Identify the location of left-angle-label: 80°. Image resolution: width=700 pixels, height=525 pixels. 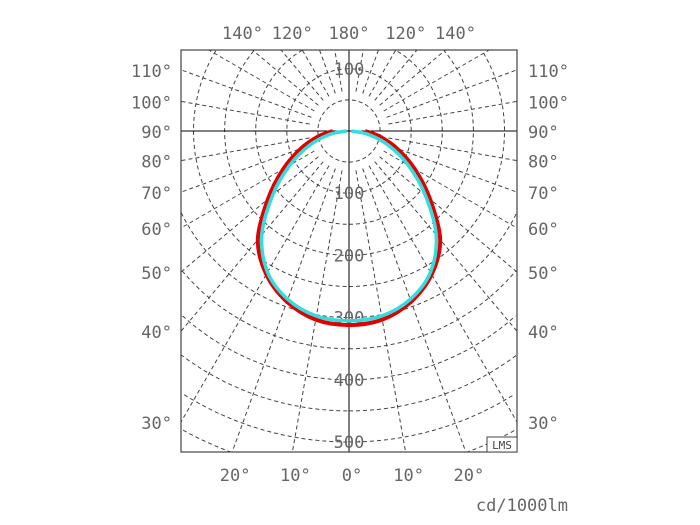
(156, 163).